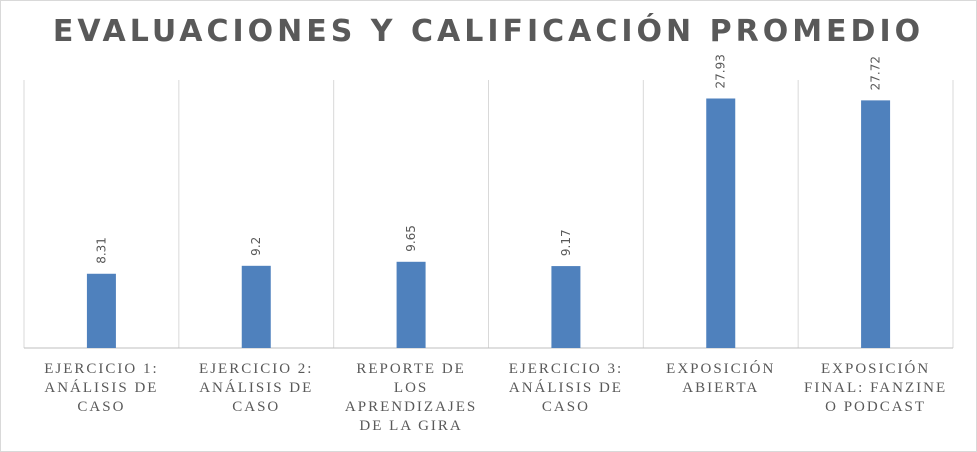 The width and height of the screenshot is (977, 452). What do you see at coordinates (101, 250) in the screenshot?
I see `data-label: 8.31` at bounding box center [101, 250].